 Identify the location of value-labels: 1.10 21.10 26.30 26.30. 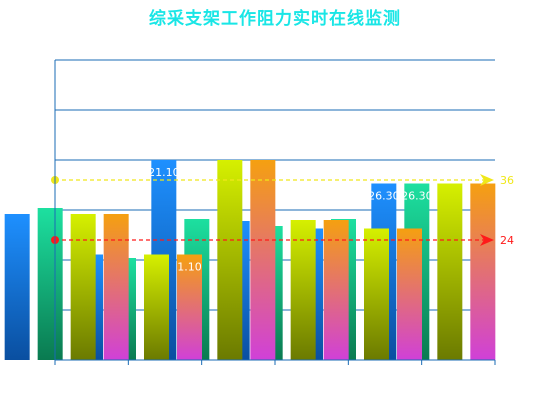
(290, 220).